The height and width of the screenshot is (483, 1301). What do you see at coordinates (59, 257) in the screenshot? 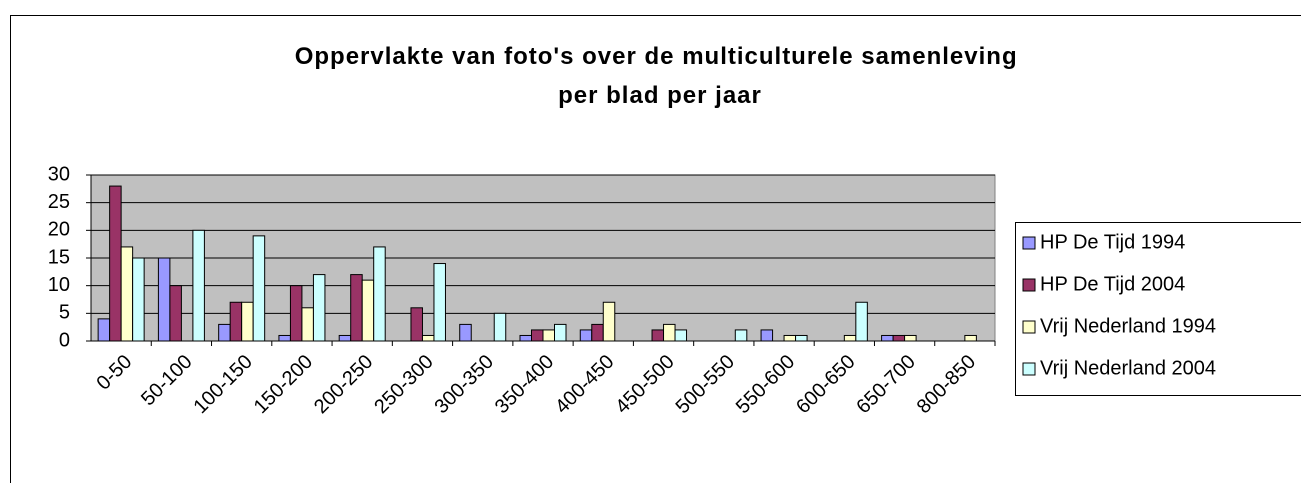
I see `y-tick-label: 15` at bounding box center [59, 257].